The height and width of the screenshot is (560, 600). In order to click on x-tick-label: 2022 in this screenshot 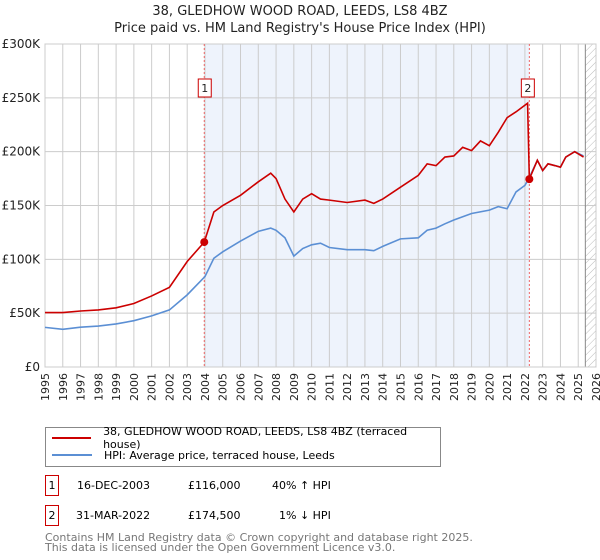, I will do `click(525, 387)`.